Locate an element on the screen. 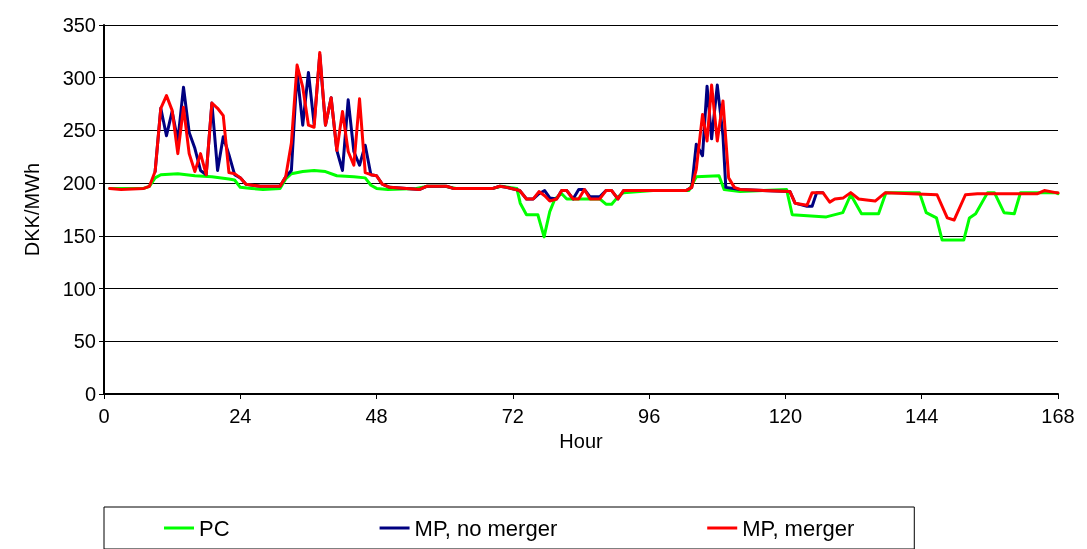  legend-label: MP, merger is located at coordinates (798, 528).